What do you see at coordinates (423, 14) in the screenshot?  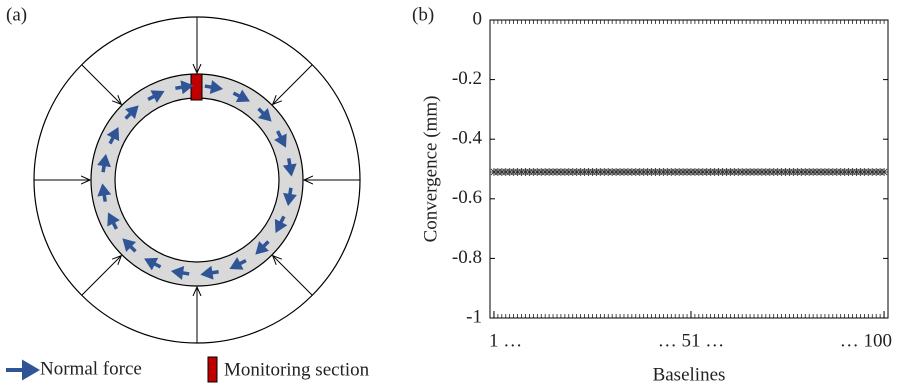 I see `panel-label: (b)` at bounding box center [423, 14].